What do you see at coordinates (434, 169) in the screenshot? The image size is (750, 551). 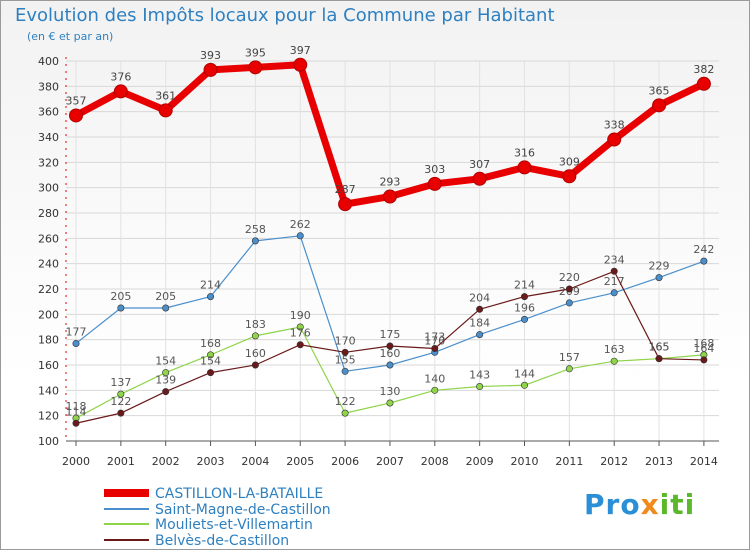 I see `data-label: 303` at bounding box center [434, 169].